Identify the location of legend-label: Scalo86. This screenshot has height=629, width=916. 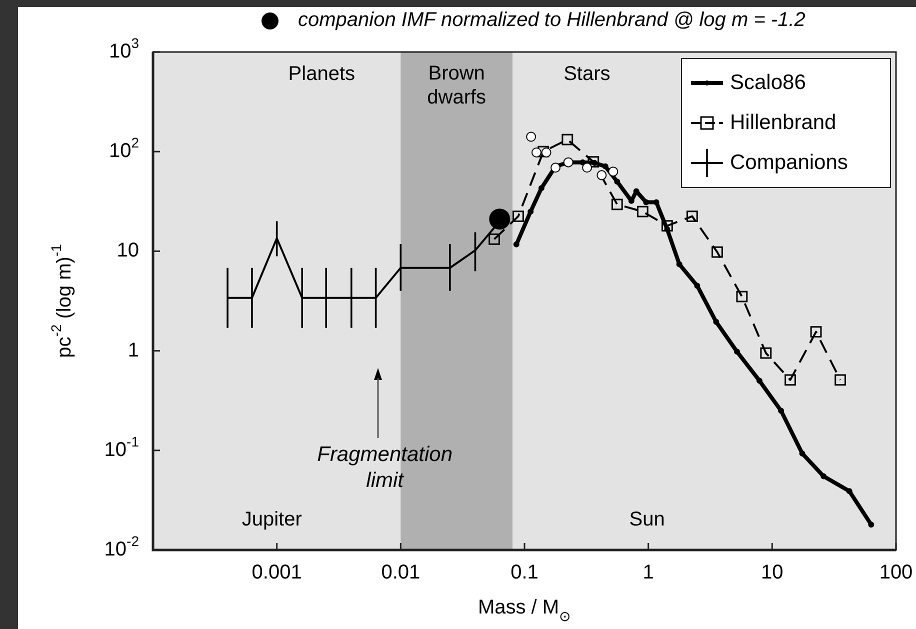
(768, 83).